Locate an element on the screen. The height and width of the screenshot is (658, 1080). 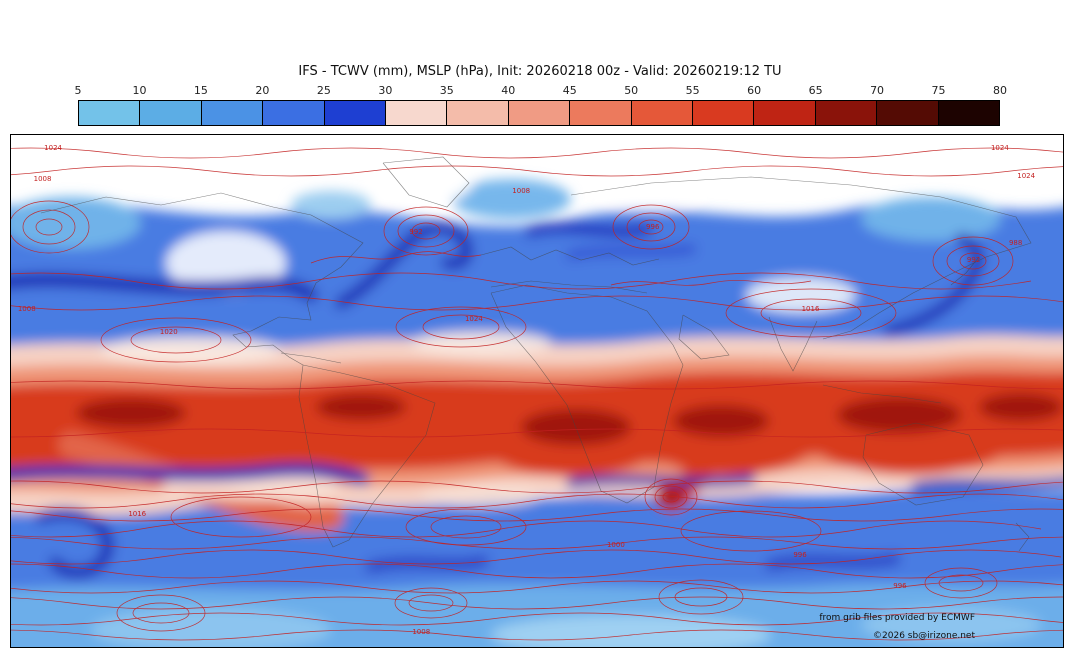
colorbar: 5 10 15 20 25 30 35 40 45 50 55 60 65 70 75 80 is located at coordinates (541, 105).